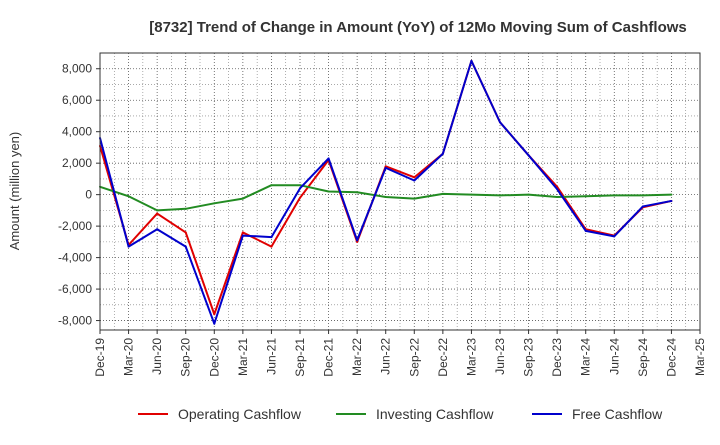 This screenshot has height=445, width=720. What do you see at coordinates (77, 69) in the screenshot?
I see `y-tick-label-8: 8,000` at bounding box center [77, 69].